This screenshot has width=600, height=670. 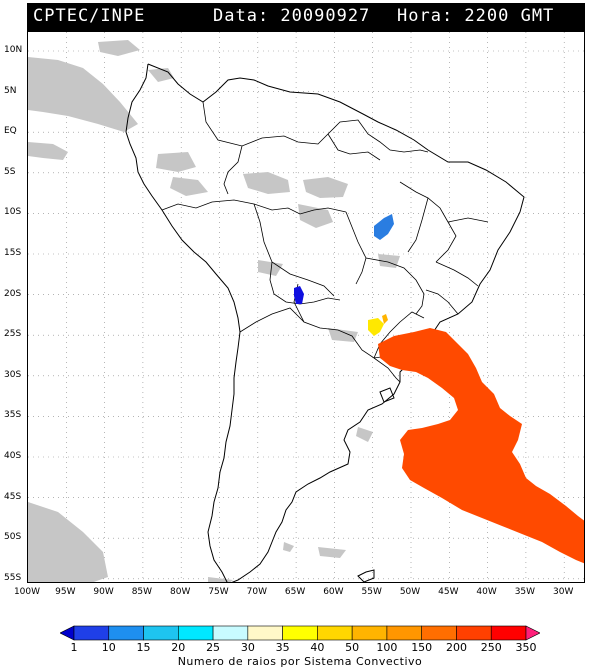 What do you see at coordinates (89, 16) in the screenshot?
I see `agency-label: CPTEC/INPE` at bounding box center [89, 16].